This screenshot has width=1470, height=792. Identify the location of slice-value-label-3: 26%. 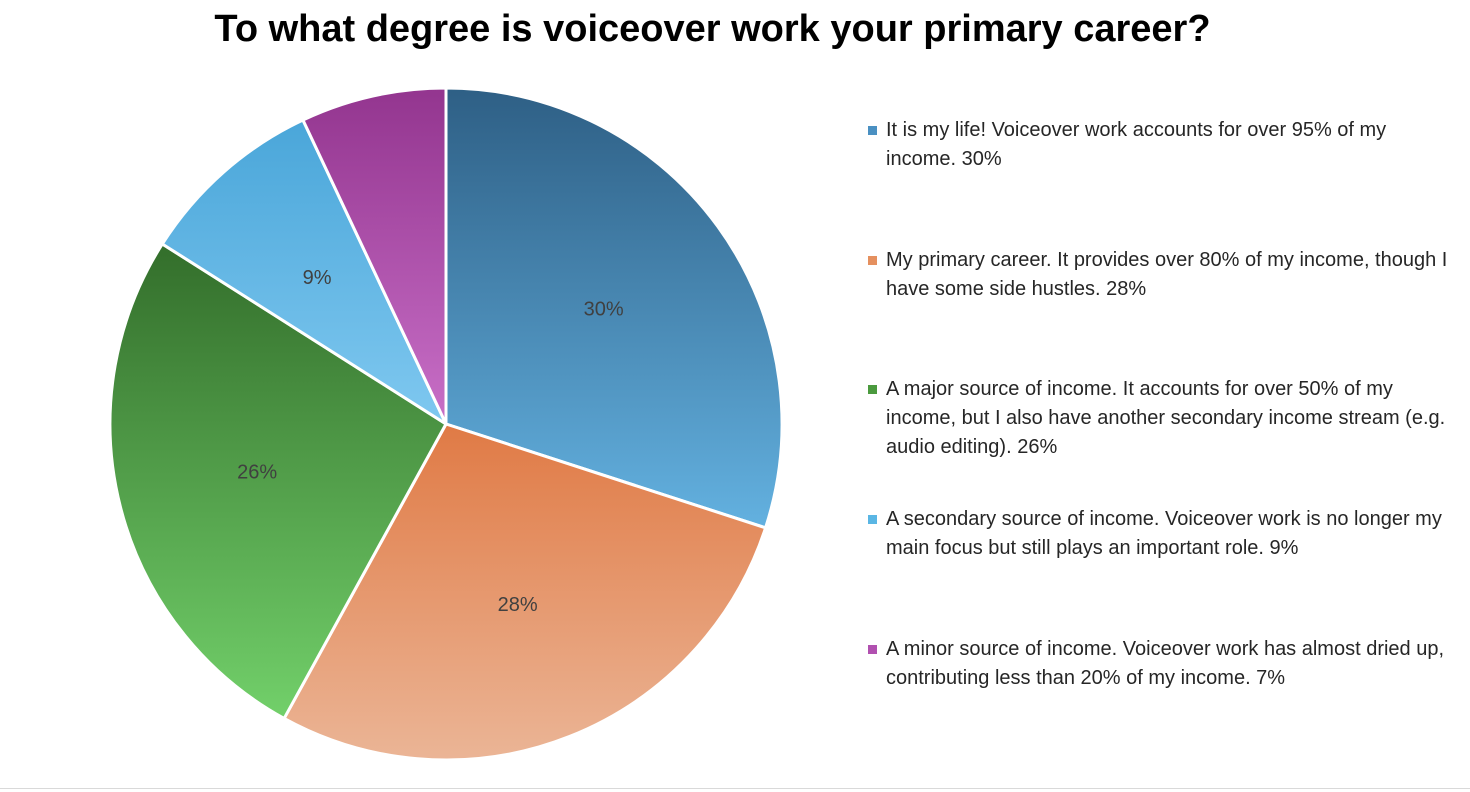
(257, 473).